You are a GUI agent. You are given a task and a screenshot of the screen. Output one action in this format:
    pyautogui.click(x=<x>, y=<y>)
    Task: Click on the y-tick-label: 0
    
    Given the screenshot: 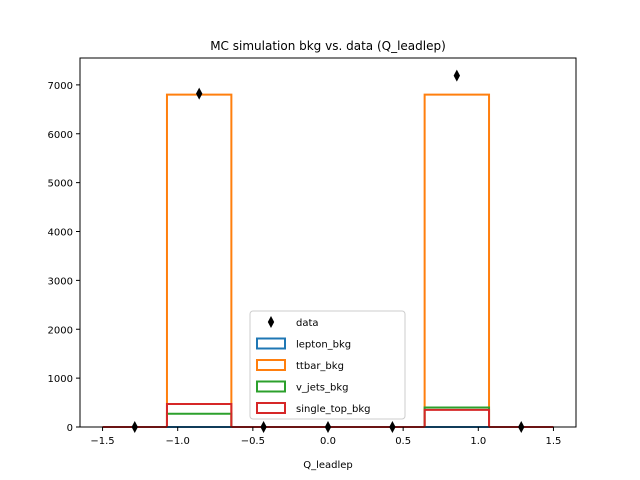 What is the action you would take?
    pyautogui.click(x=70, y=428)
    